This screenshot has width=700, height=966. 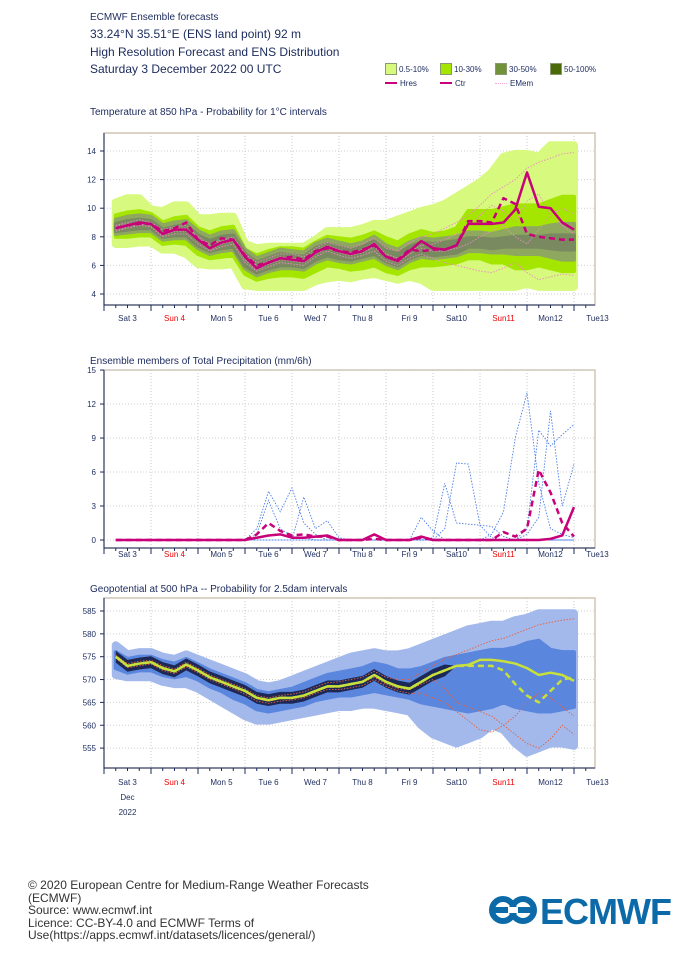 What do you see at coordinates (467, 83) in the screenshot?
I see `legend-ctr: Ctr` at bounding box center [467, 83].